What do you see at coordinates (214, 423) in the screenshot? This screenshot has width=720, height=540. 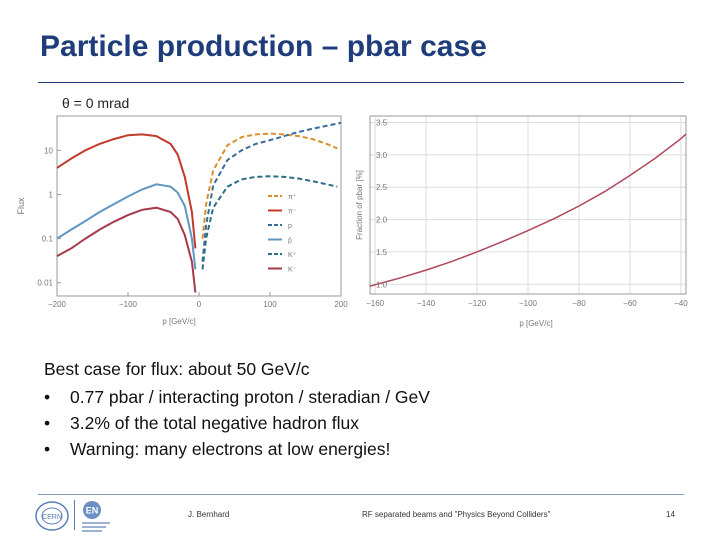 I see `bullet-text: 3.2% of the total negative hadron flux` at bounding box center [214, 423].